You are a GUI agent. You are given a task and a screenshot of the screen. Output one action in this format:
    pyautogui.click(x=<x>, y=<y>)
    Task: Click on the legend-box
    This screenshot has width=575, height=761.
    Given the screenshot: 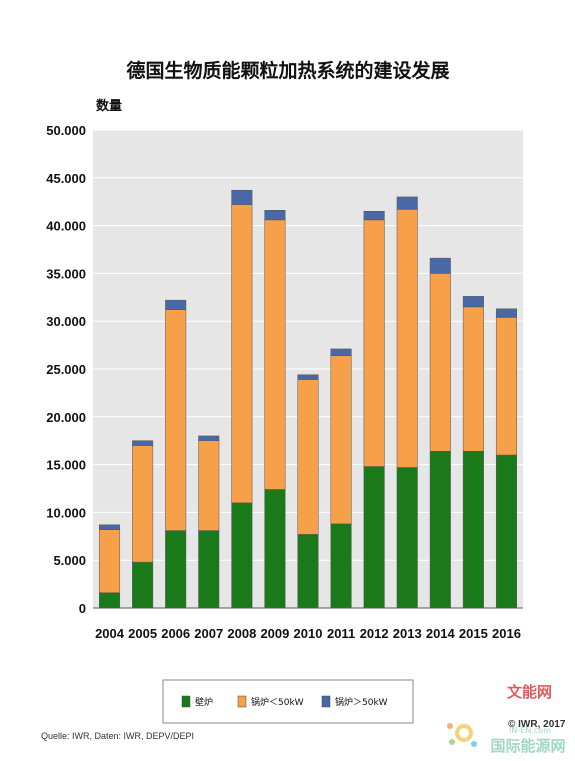 What is the action you would take?
    pyautogui.click(x=288, y=701)
    